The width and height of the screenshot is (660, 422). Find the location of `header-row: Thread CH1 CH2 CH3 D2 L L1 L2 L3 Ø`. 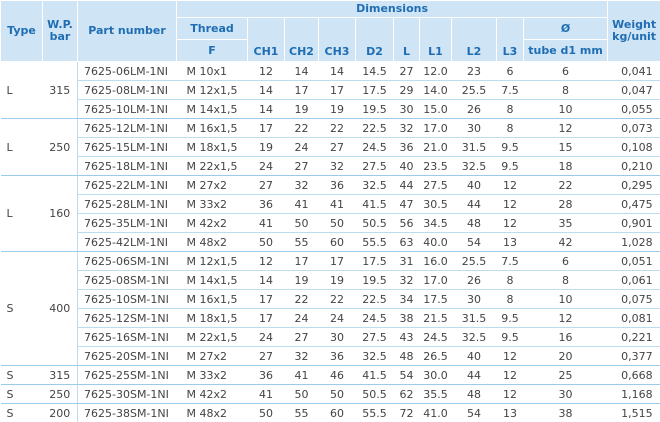

header-row: Thread CH1 CH2 CH3 D2 L L1 L2 L3 Ø is located at coordinates (330, 39).